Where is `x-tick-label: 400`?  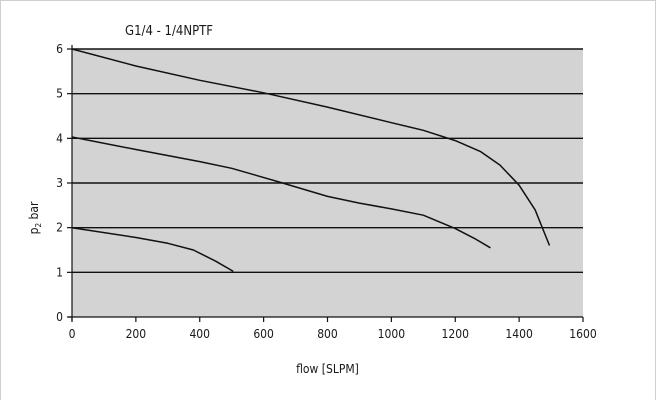
x-tick-label: 400 is located at coordinates (199, 334).